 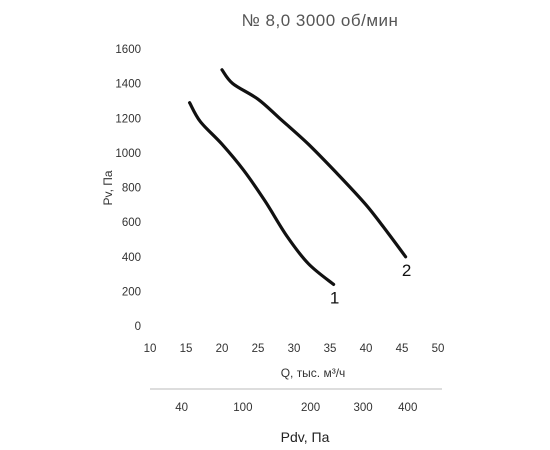 What do you see at coordinates (305, 437) in the screenshot?
I see `pdv-axis-label: Pdv, Па` at bounding box center [305, 437].